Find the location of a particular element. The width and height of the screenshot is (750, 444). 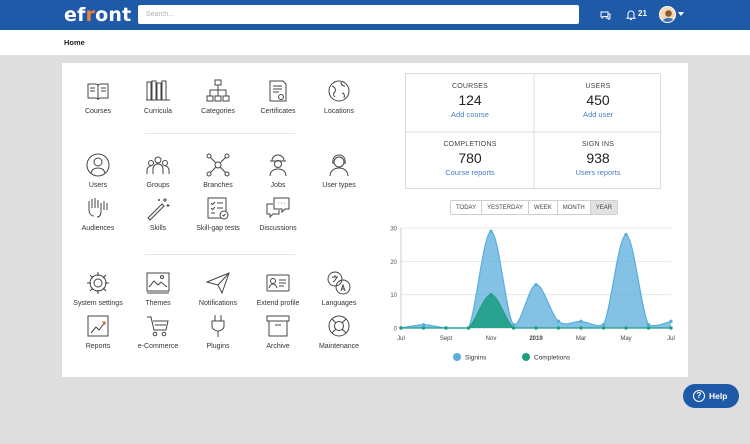

add-course-link: Add course is located at coordinates (470, 114).